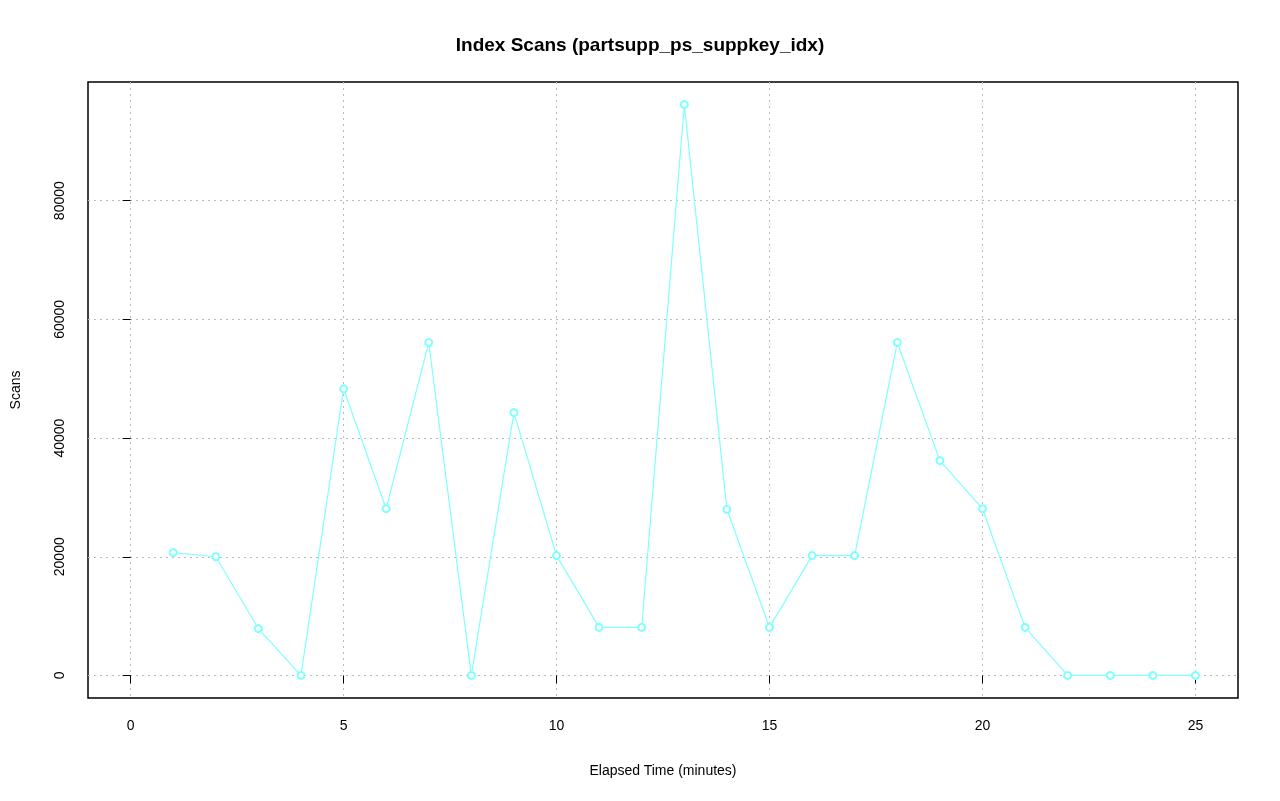 This screenshot has width=1280, height=801. What do you see at coordinates (59, 675) in the screenshot?
I see `y-tick-label: 0` at bounding box center [59, 675].